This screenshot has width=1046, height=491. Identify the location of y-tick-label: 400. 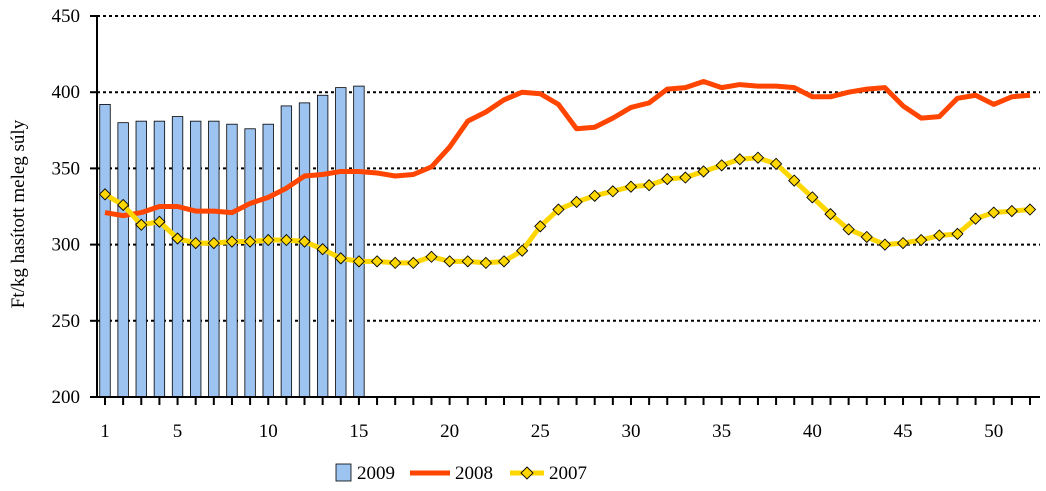
(66, 92).